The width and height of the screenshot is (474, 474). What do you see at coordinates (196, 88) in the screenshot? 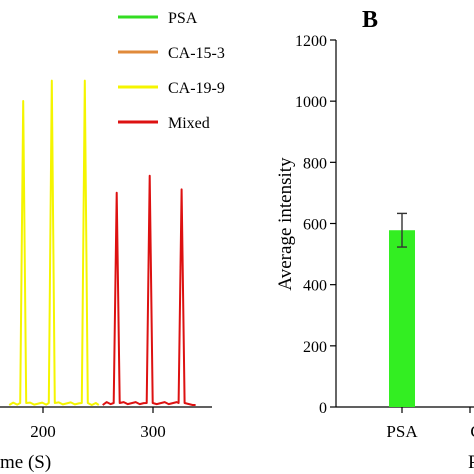
I see `legend-label-2: CA-19-9` at bounding box center [196, 88].